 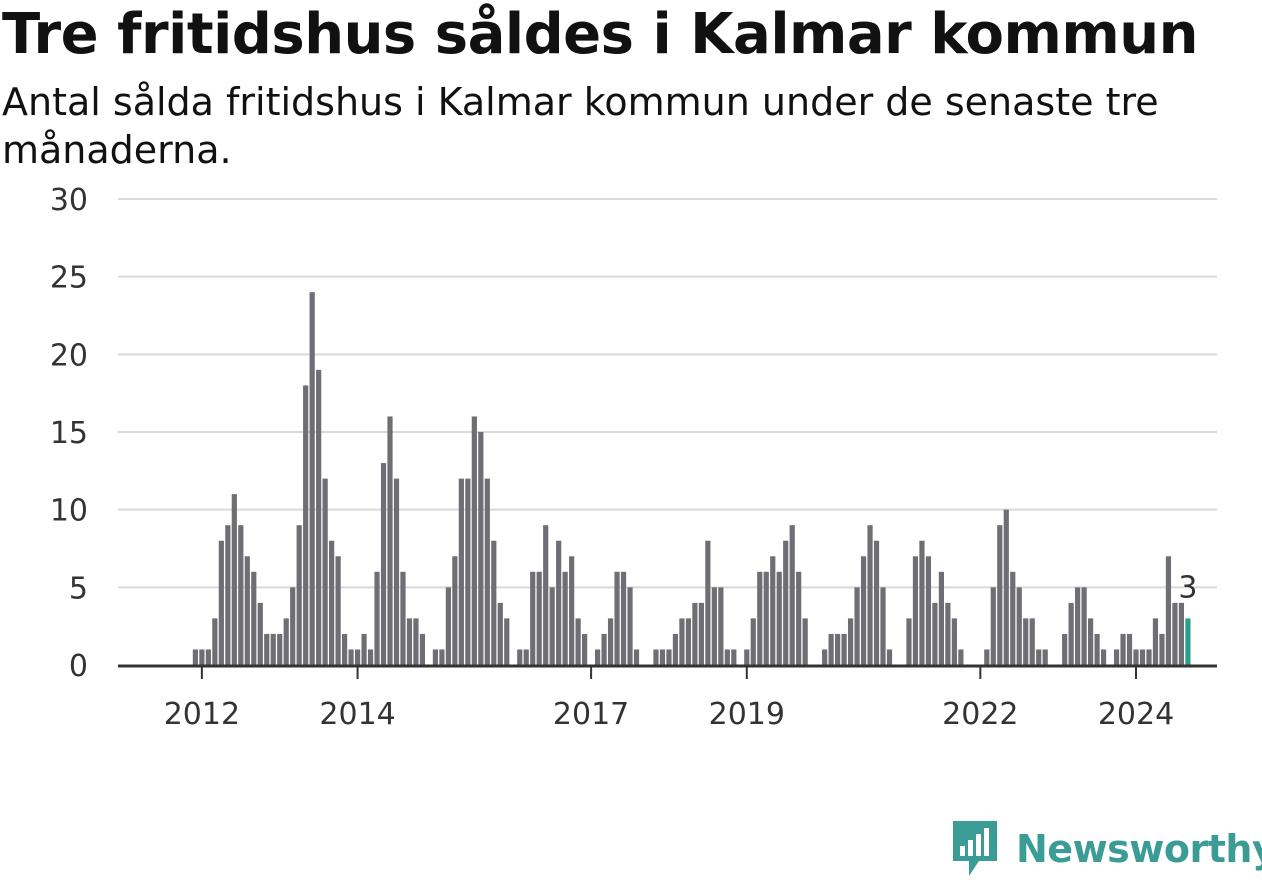 What do you see at coordinates (78, 588) in the screenshot?
I see `y-tick-label: 5` at bounding box center [78, 588].